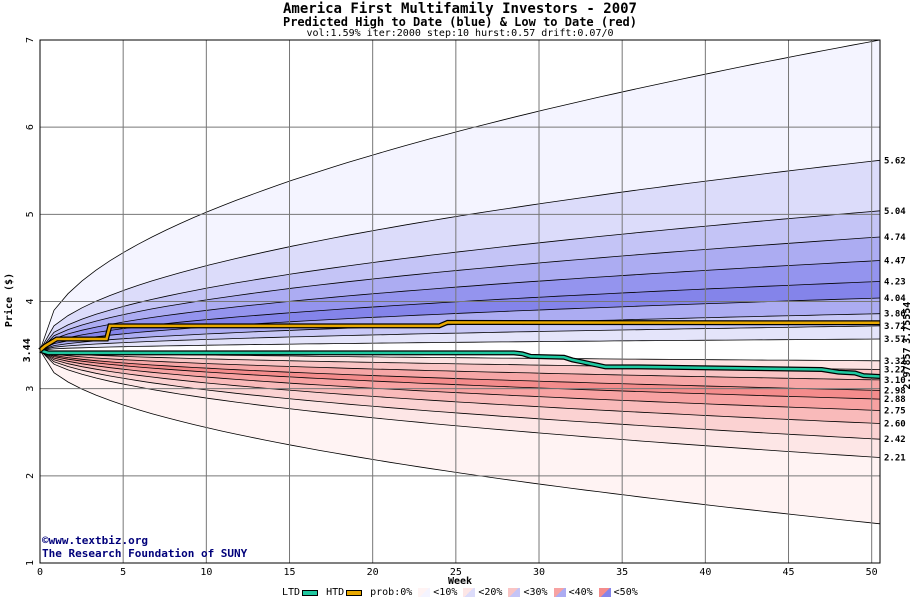 Image resolution: width=920 pixels, height=600 pixels. I want to click on y-tick-label: 6, so click(30, 127).